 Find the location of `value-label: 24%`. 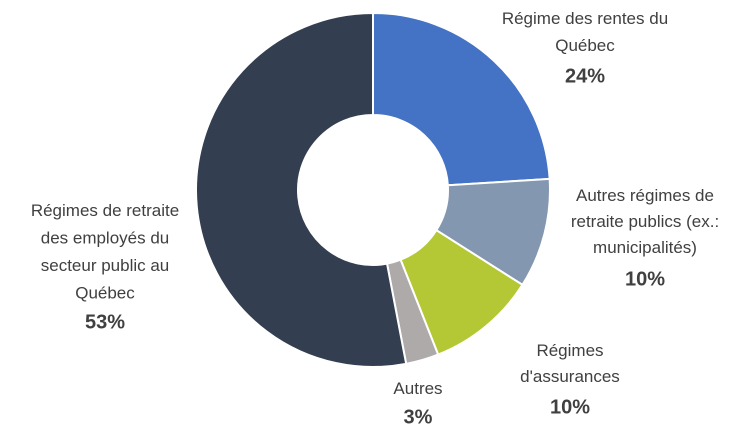

value-label: 24% is located at coordinates (585, 76).